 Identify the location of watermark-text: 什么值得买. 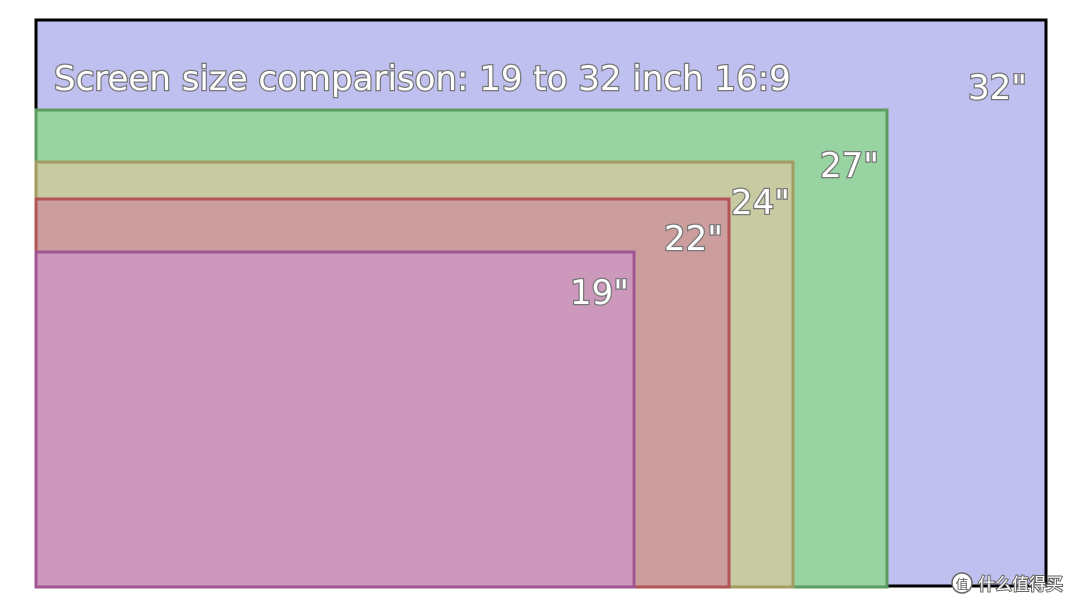
(1020, 585).